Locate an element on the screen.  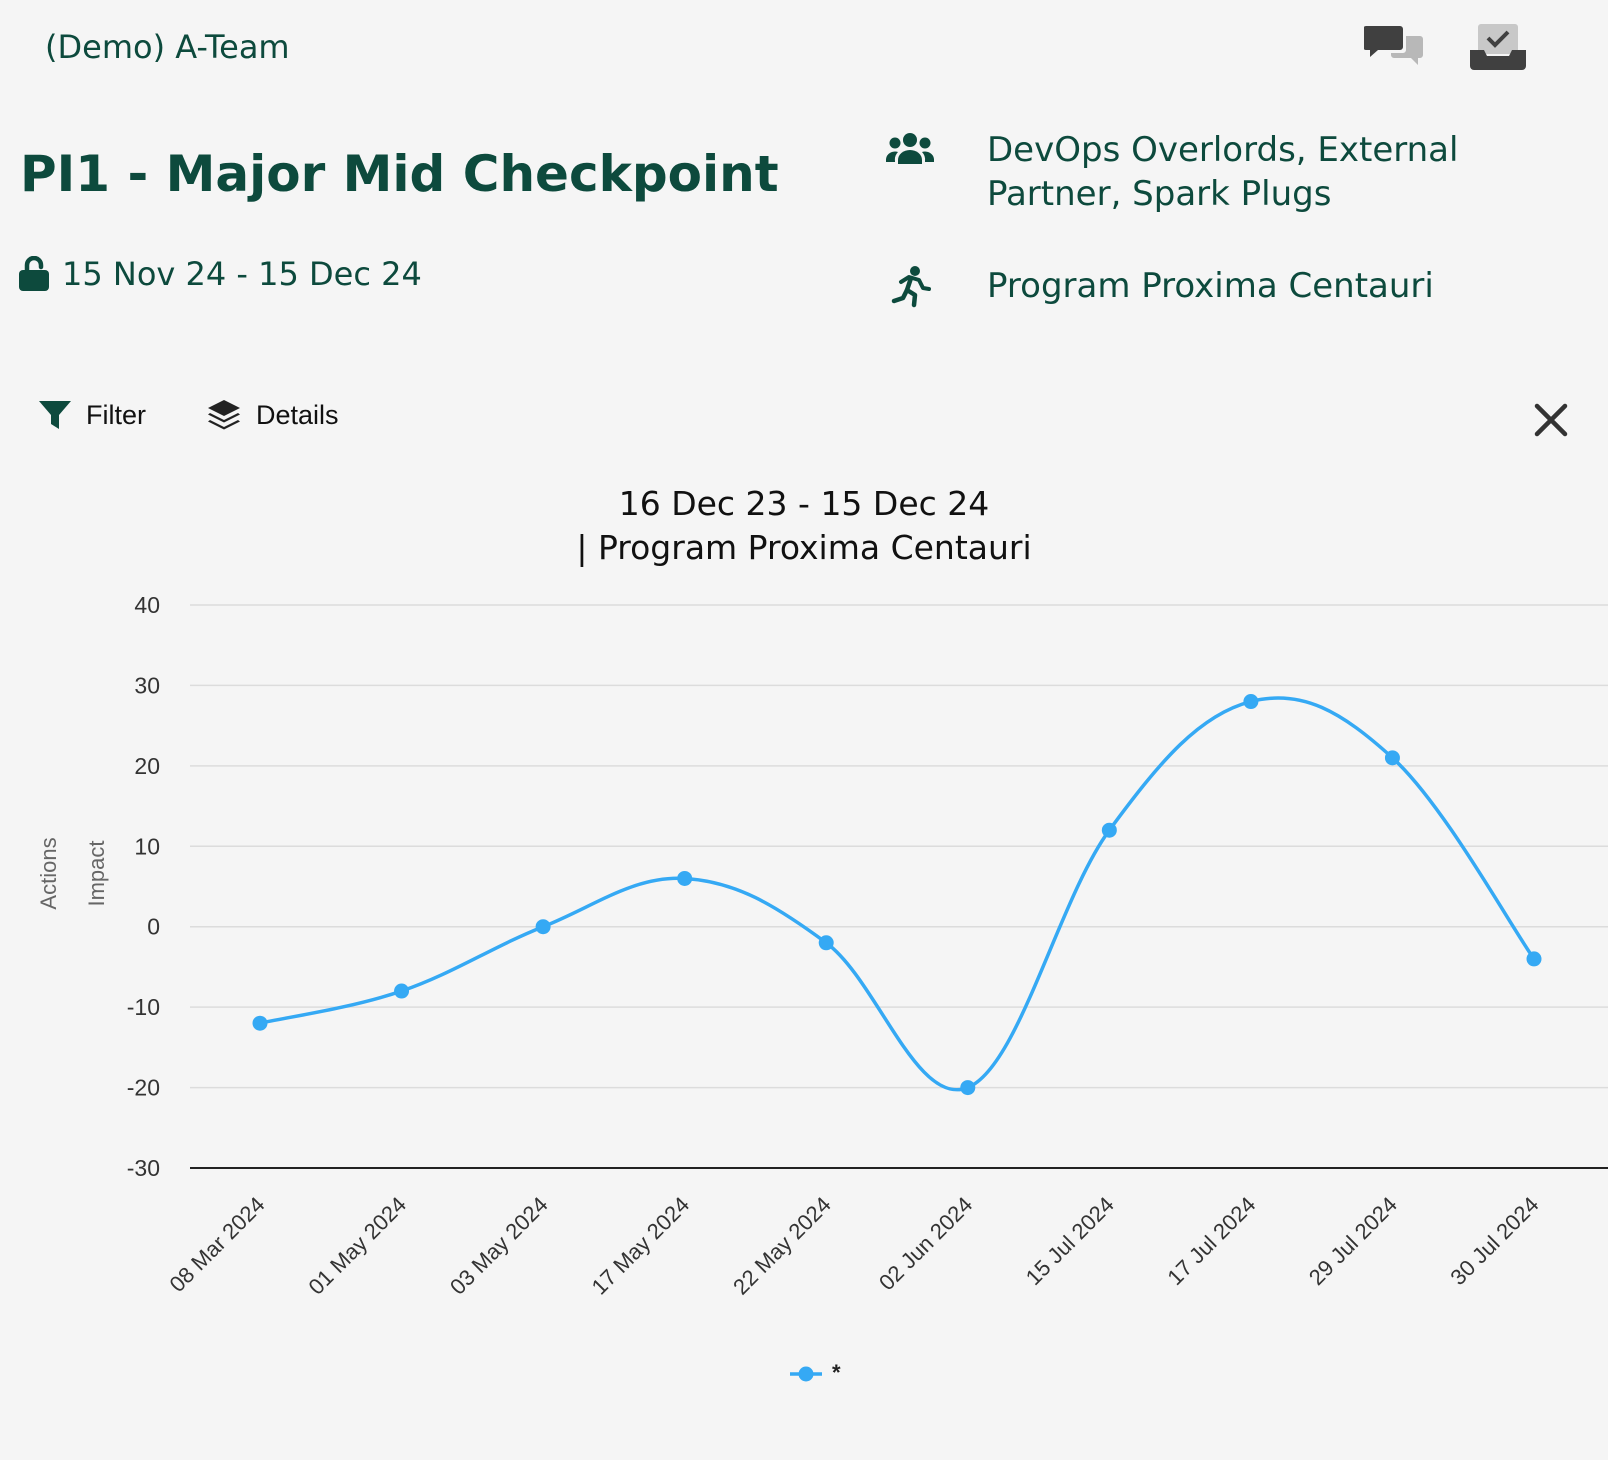
y-tick-label: -30 is located at coordinates (143, 1168).